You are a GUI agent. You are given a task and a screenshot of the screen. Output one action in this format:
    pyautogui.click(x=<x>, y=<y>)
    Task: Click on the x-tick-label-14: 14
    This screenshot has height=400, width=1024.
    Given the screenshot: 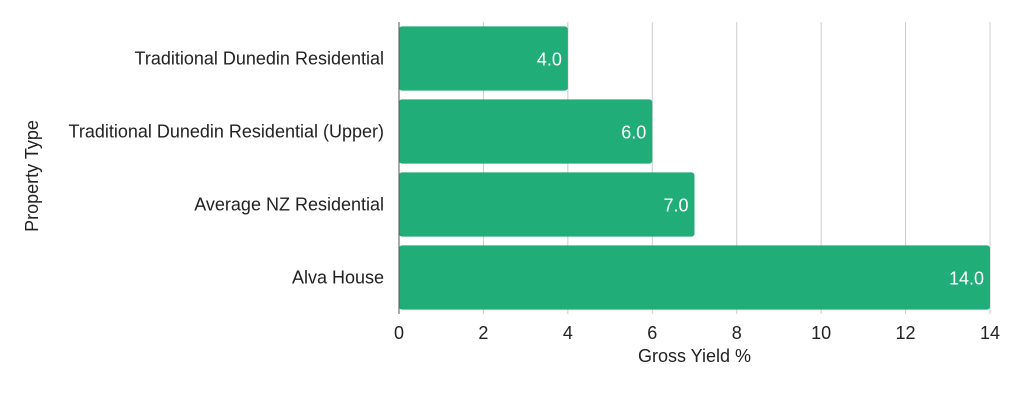 What is the action you would take?
    pyautogui.click(x=990, y=333)
    